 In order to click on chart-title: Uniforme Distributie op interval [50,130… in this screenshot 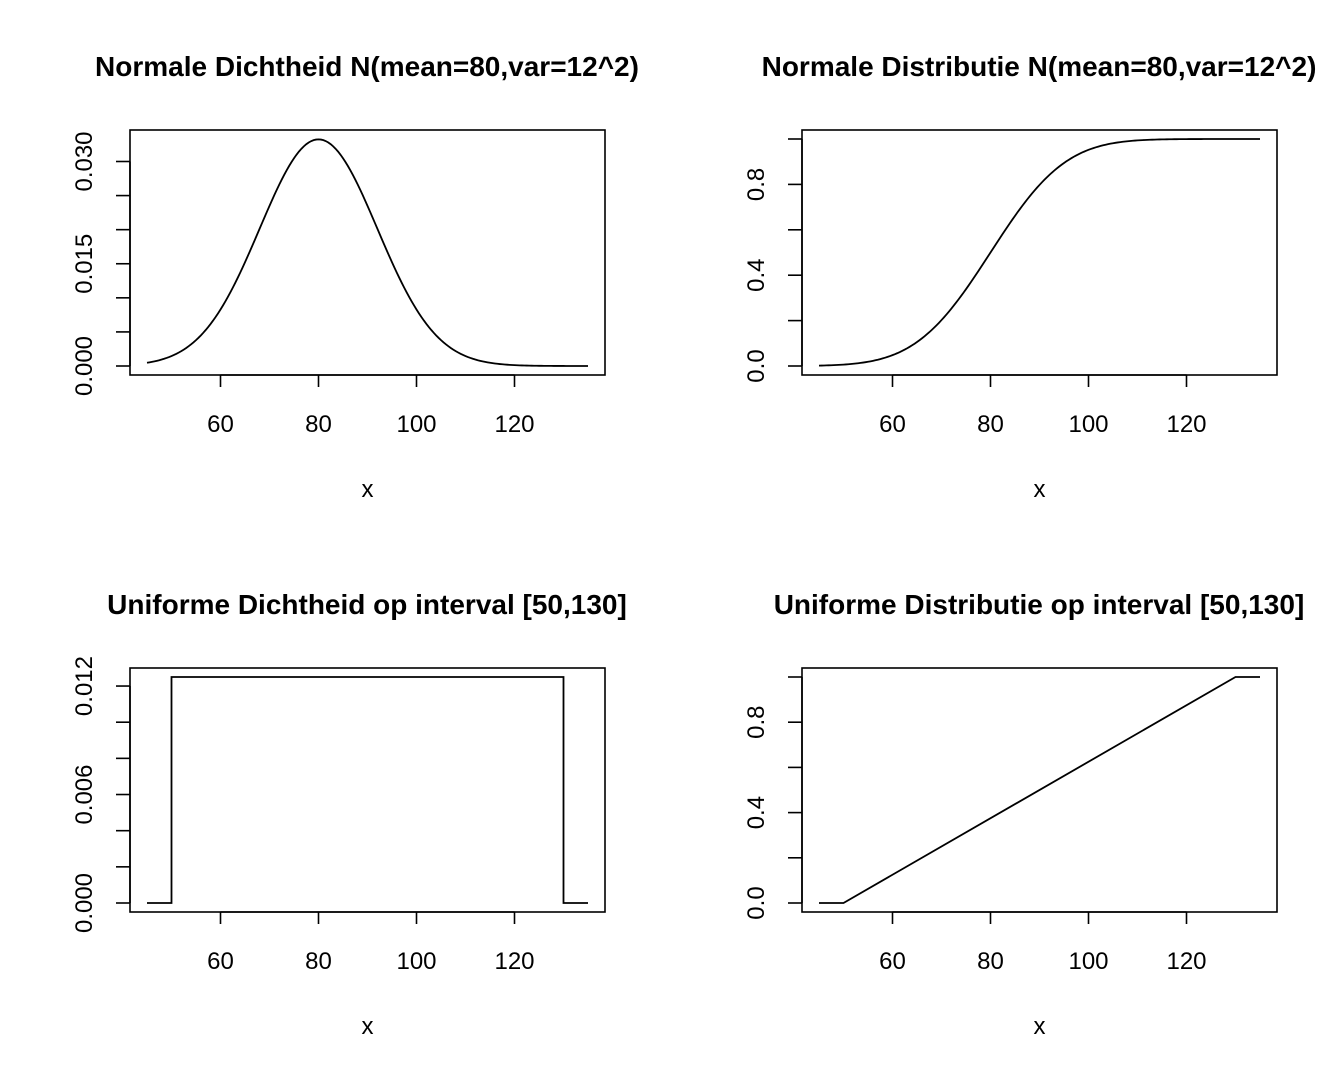, I will do `click(1039, 604)`.